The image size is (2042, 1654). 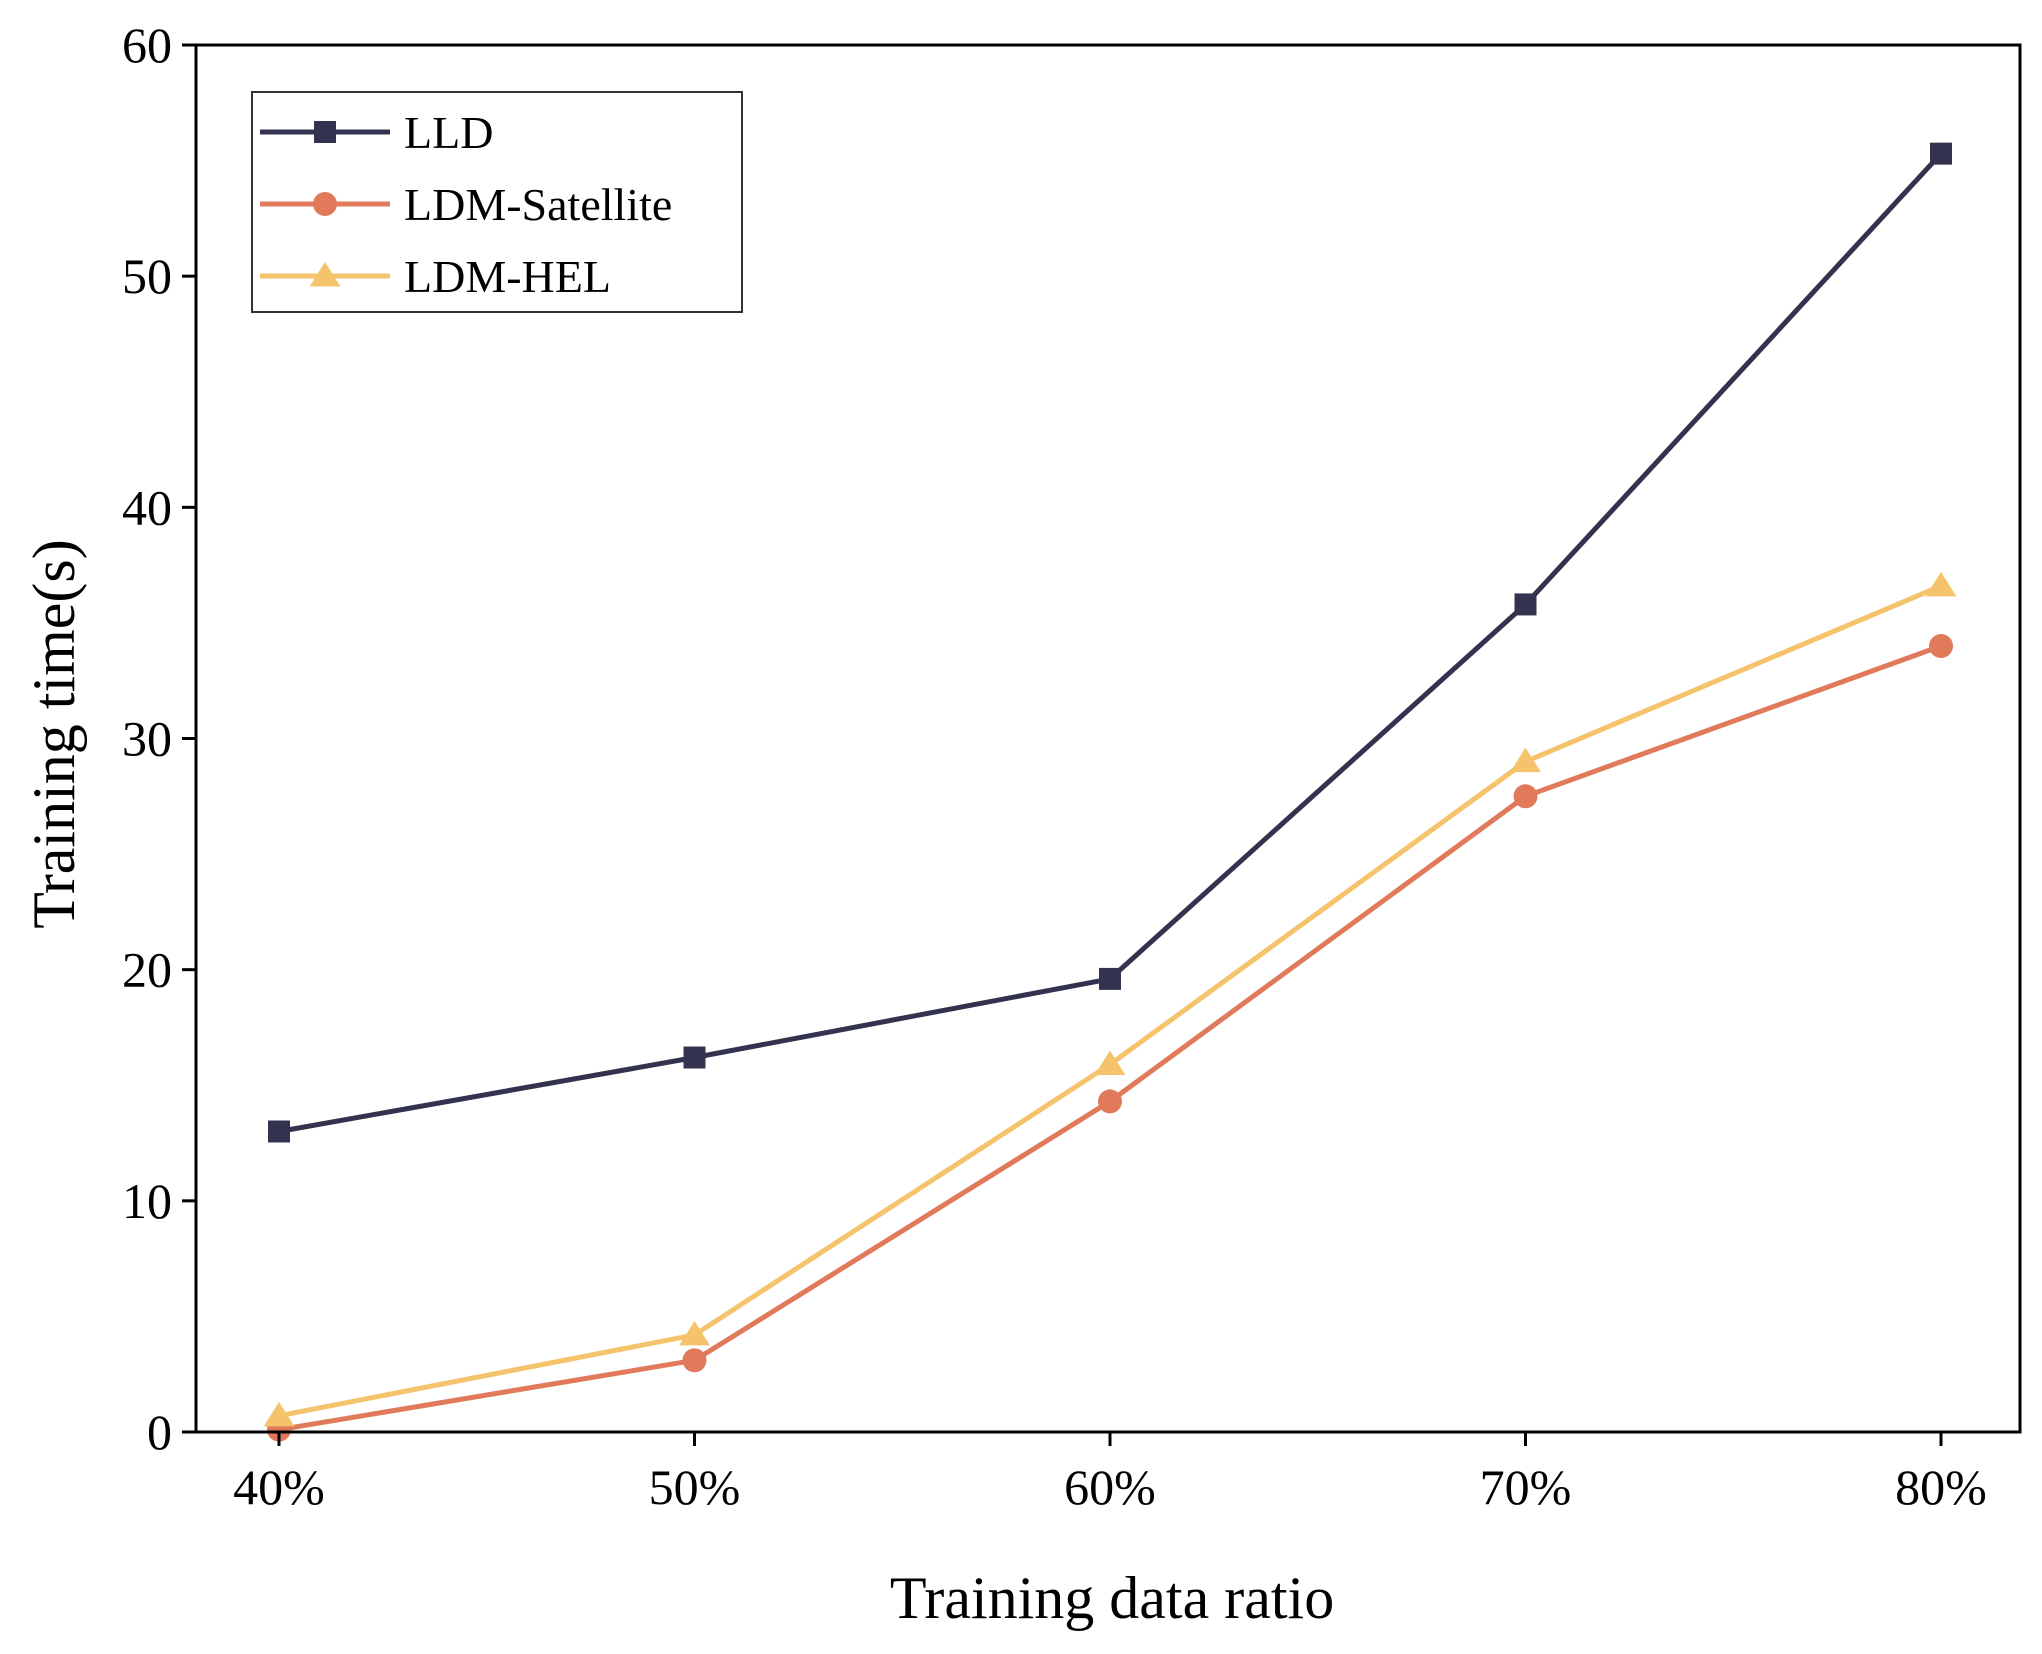 What do you see at coordinates (147, 739) in the screenshot?
I see `y-tick-label-30: 30` at bounding box center [147, 739].